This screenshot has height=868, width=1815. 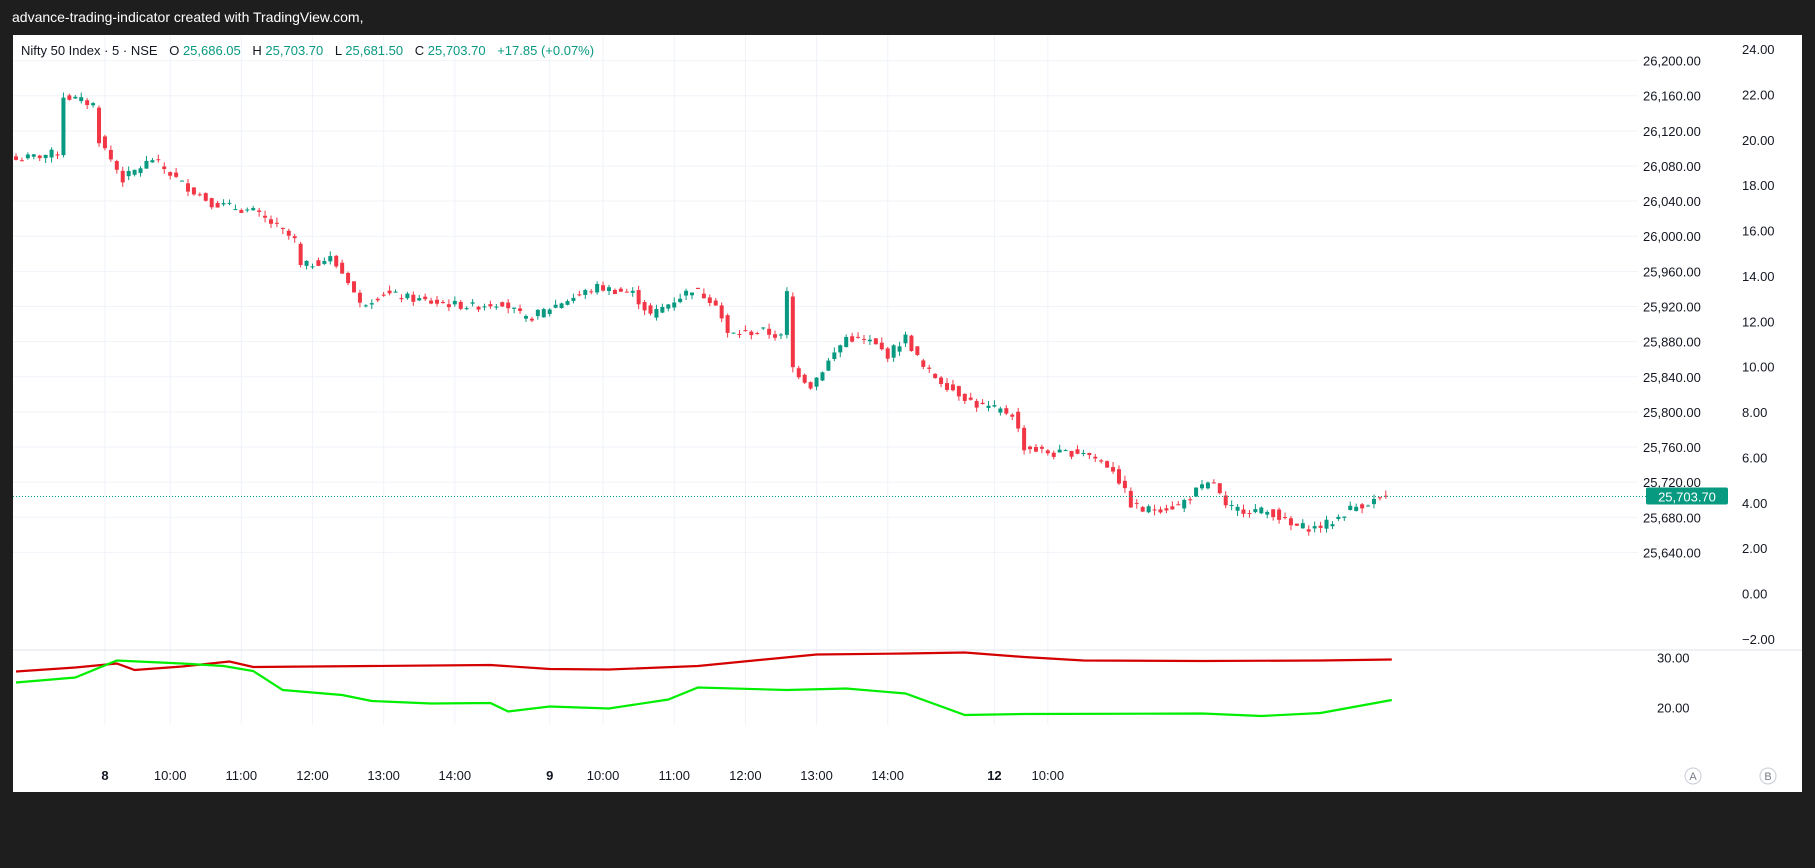 I want to click on secondary-tick-label: 0.00, so click(x=1754, y=594).